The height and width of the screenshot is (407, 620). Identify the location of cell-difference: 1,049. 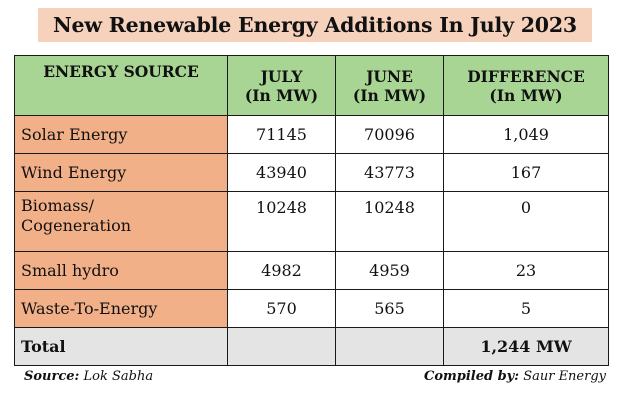
(526, 134).